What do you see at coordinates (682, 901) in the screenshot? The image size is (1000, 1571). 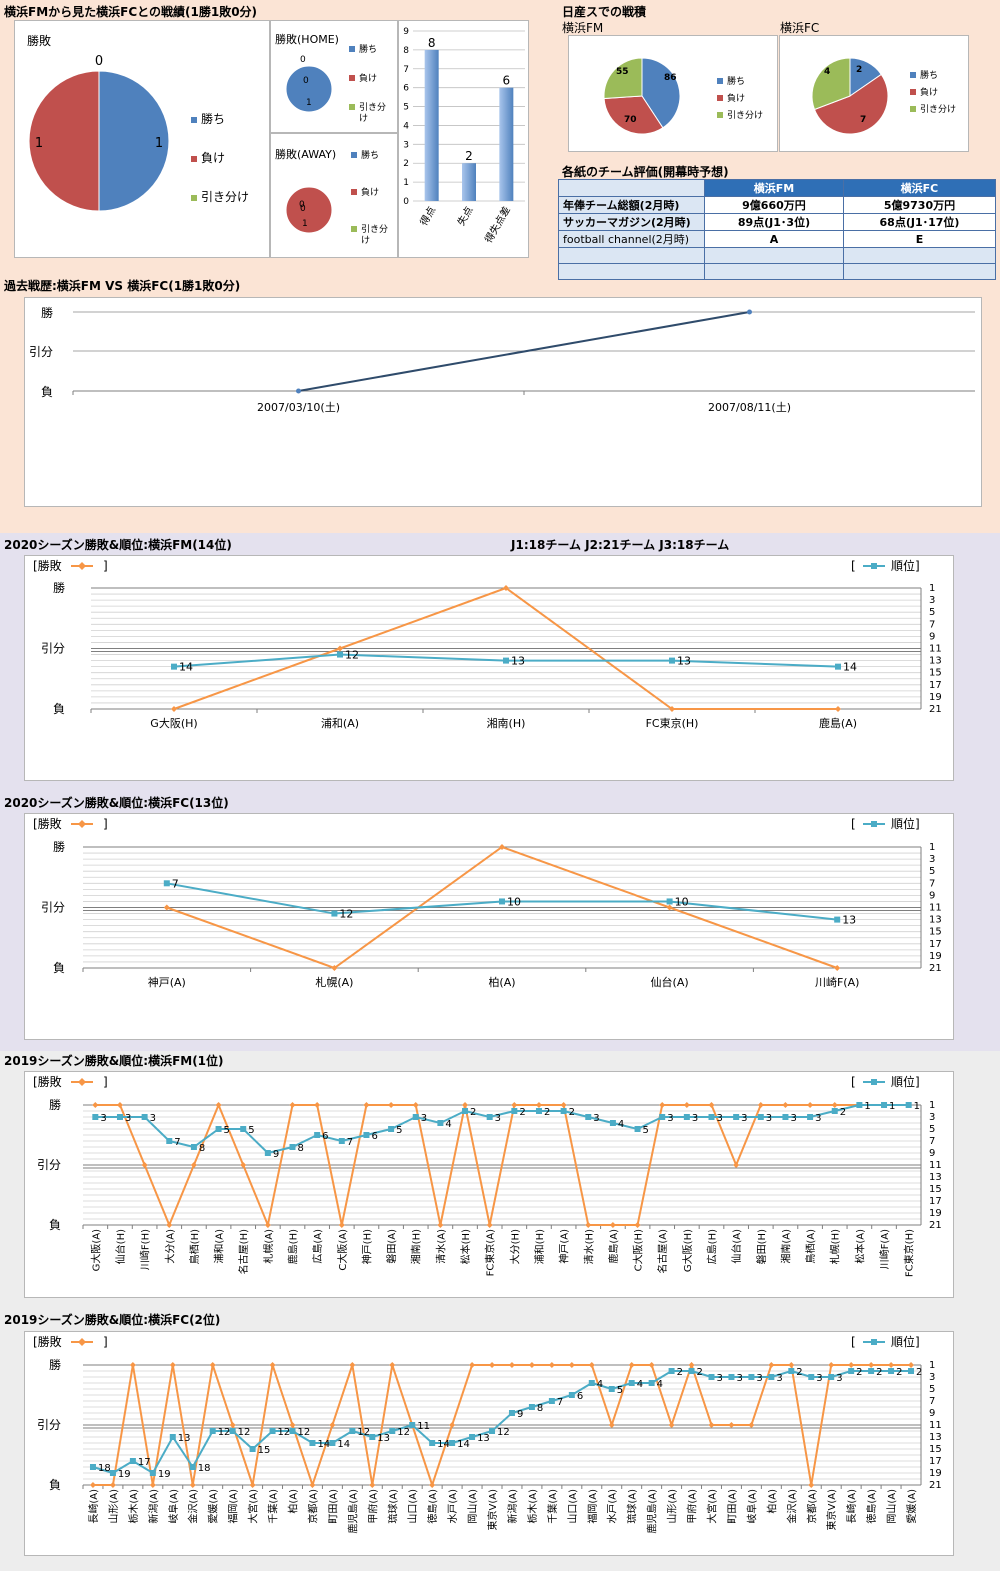 I see `rank-value-label: 10` at bounding box center [682, 901].